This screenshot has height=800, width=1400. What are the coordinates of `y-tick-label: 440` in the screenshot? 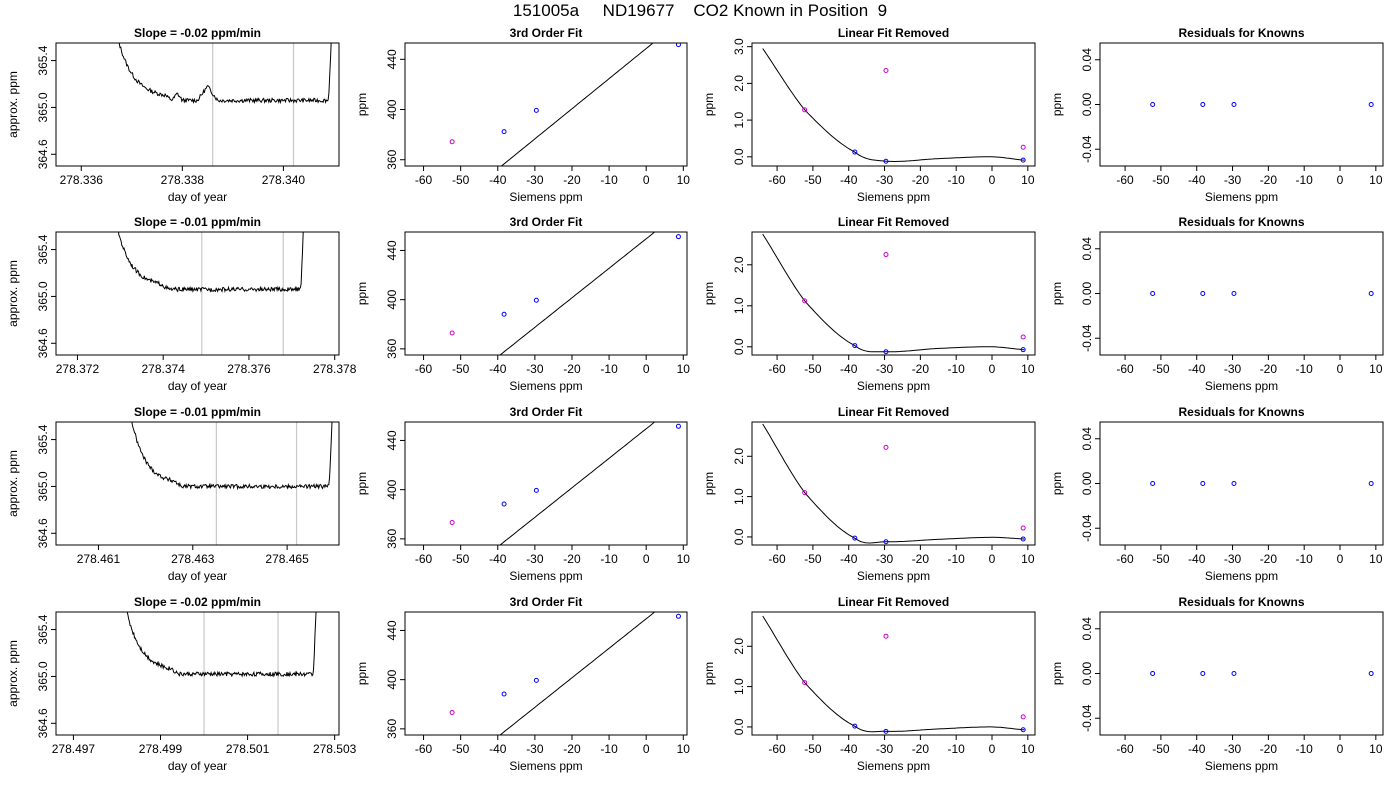 It's located at (392, 59).